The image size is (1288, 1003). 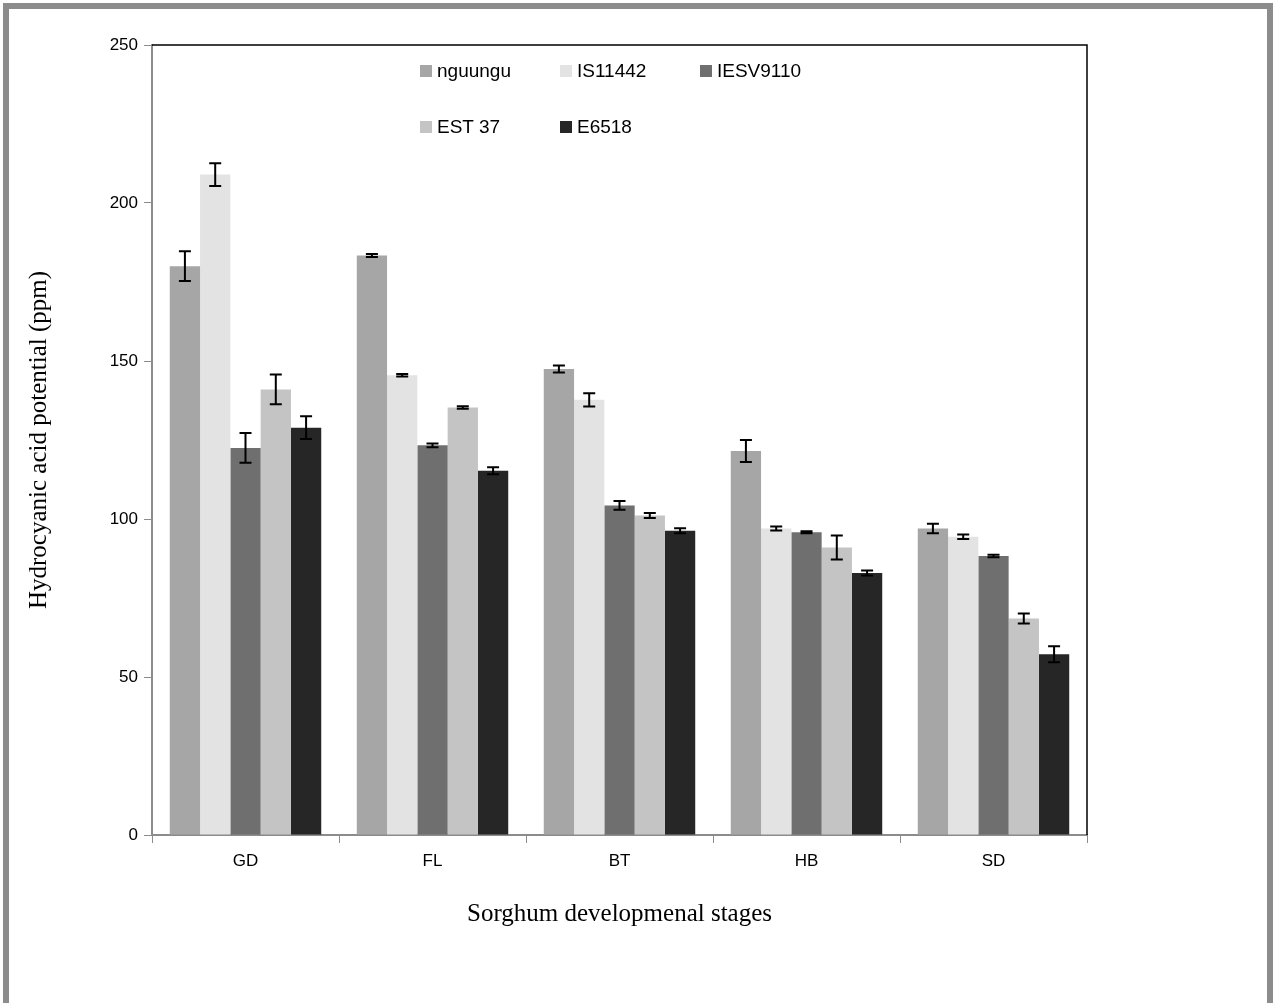 I want to click on y-tick-label: 50, so click(x=128, y=676).